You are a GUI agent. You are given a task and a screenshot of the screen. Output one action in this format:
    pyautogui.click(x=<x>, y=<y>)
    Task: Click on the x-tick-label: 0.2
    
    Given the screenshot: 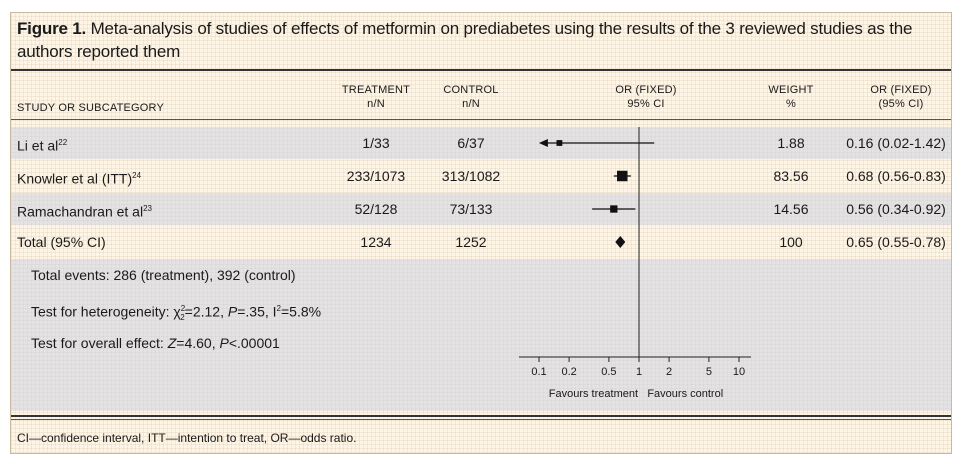 What is the action you would take?
    pyautogui.click(x=568, y=372)
    